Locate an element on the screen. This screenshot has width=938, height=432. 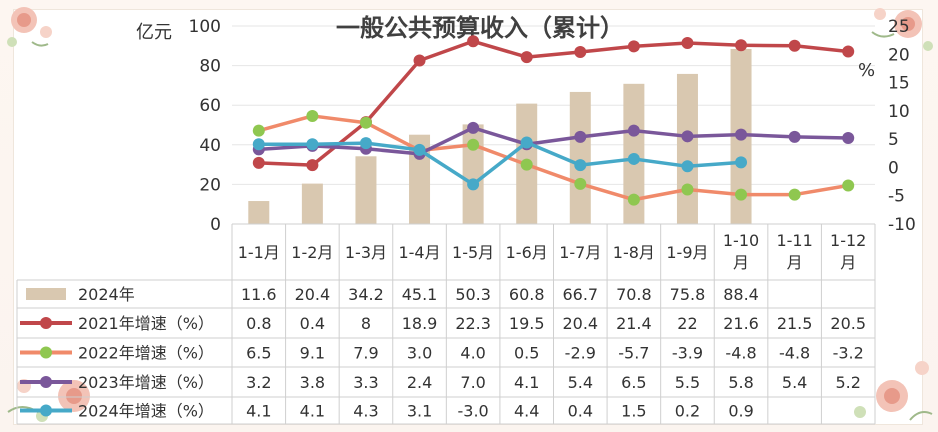
data-cell: 22 is located at coordinates (687, 323).